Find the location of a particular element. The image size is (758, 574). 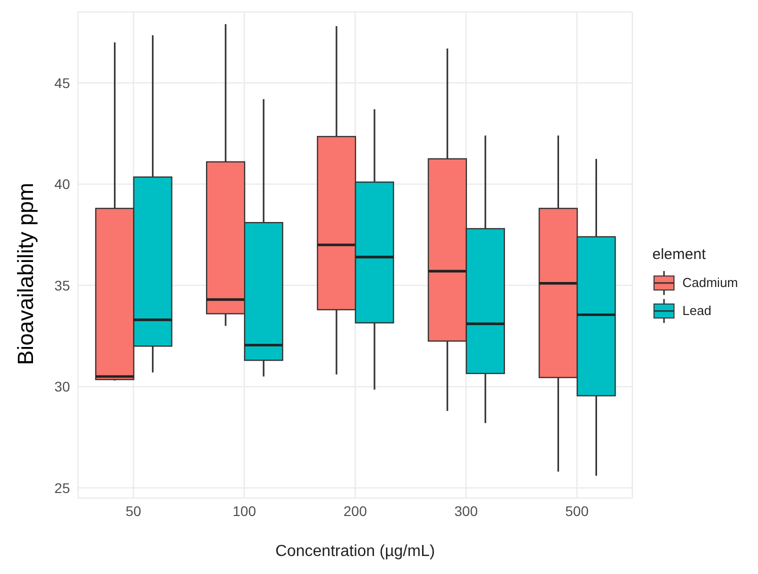

x-tick-label: 300 is located at coordinates (466, 510).